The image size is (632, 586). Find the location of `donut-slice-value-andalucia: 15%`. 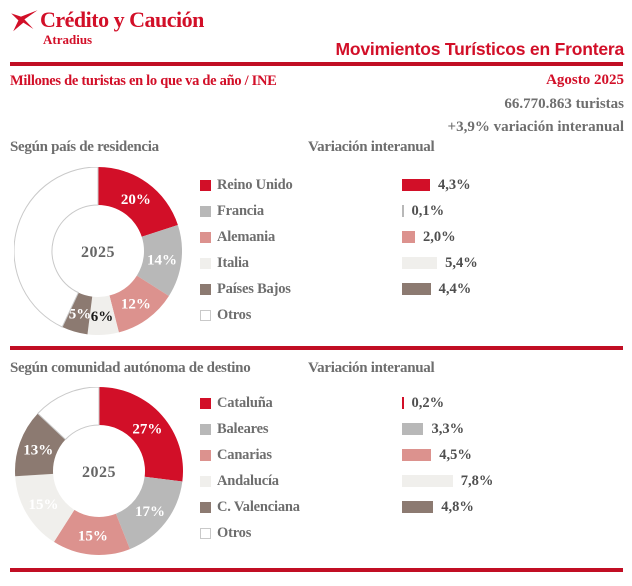

donut-slice-value-andalucia: 15% is located at coordinates (44, 505).